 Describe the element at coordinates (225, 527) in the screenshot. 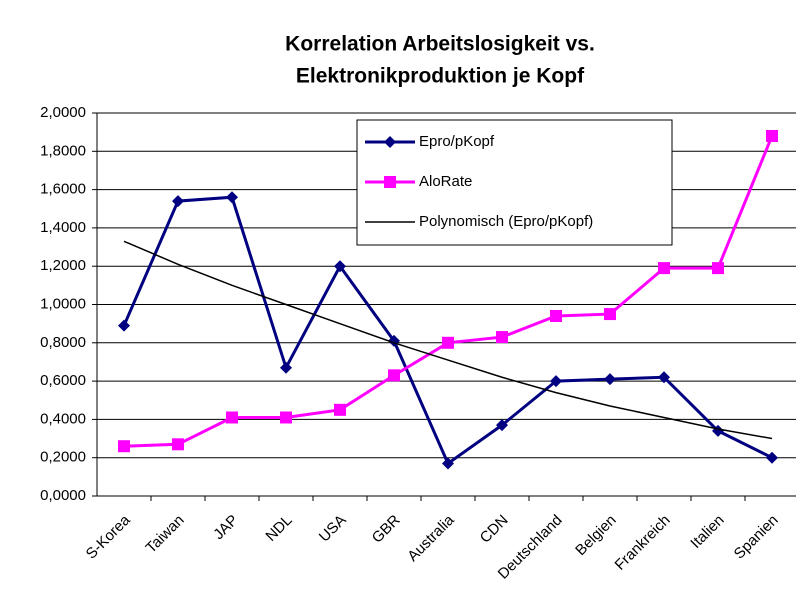

I see `x-tick-label: JAP` at that location.